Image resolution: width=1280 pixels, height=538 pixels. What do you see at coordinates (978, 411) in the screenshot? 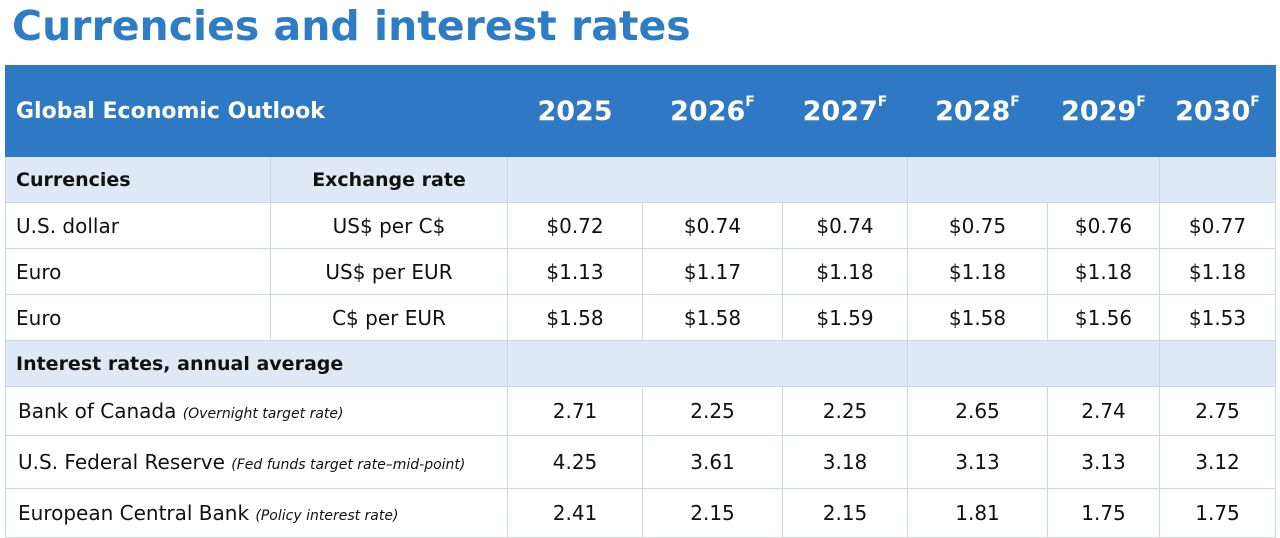
I see `value-cell: 2.65` at bounding box center [978, 411].